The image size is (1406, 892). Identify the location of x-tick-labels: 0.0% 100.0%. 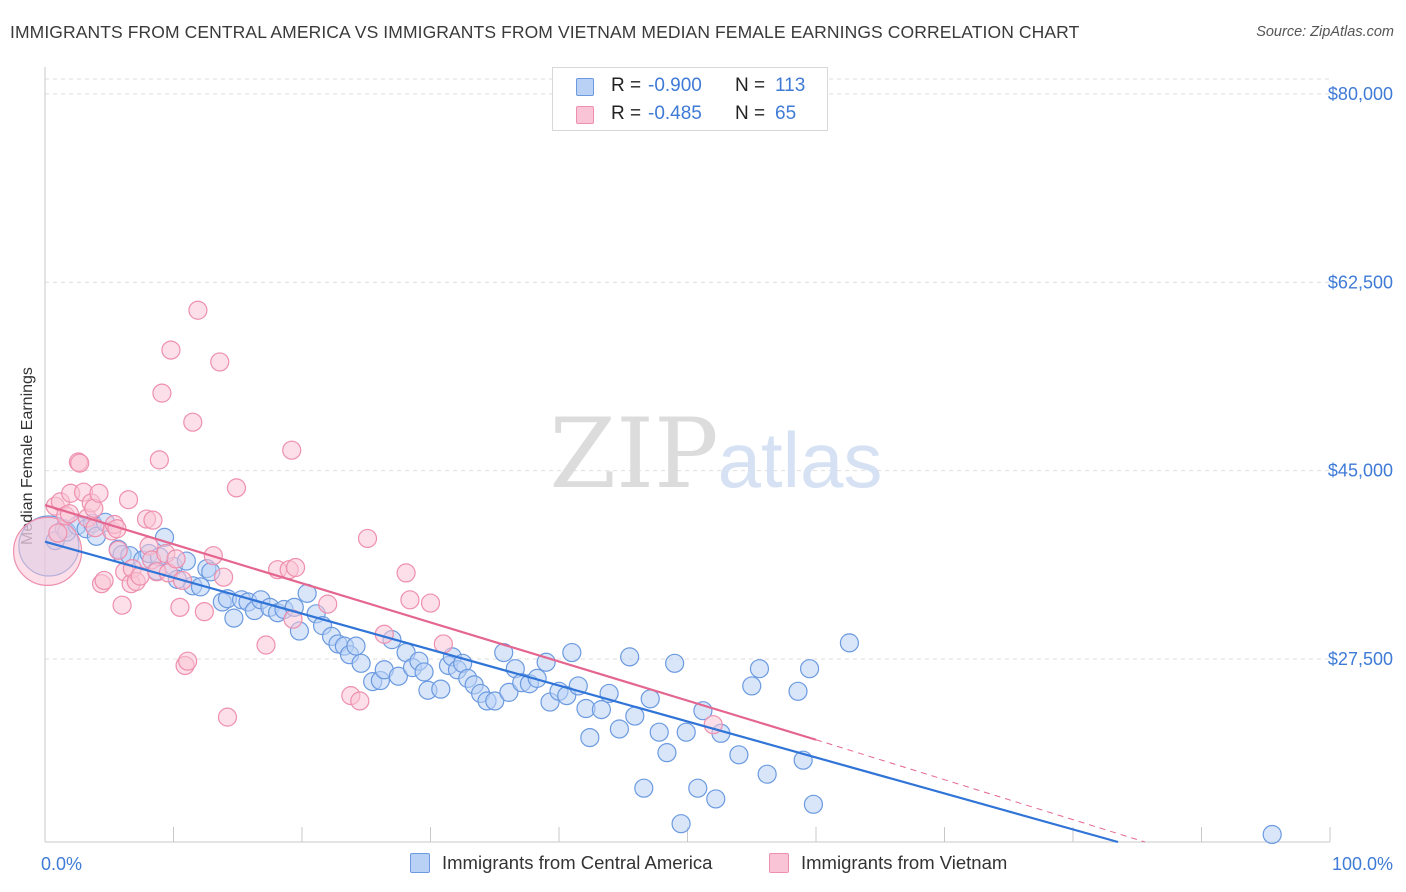
(717, 864).